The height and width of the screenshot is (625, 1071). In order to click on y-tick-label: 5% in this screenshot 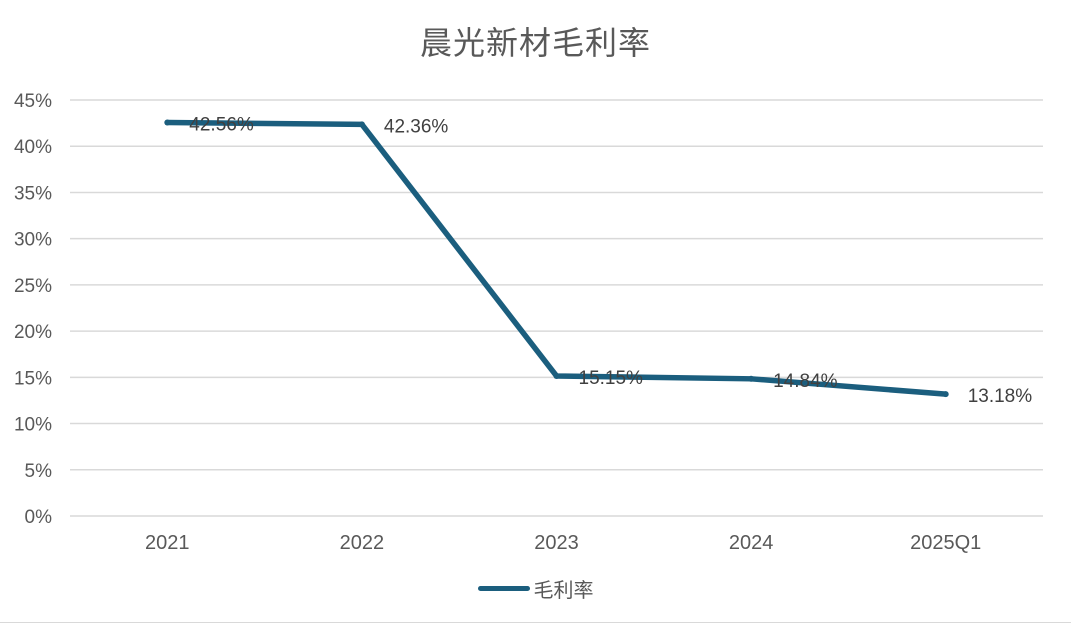, I will do `click(39, 471)`.